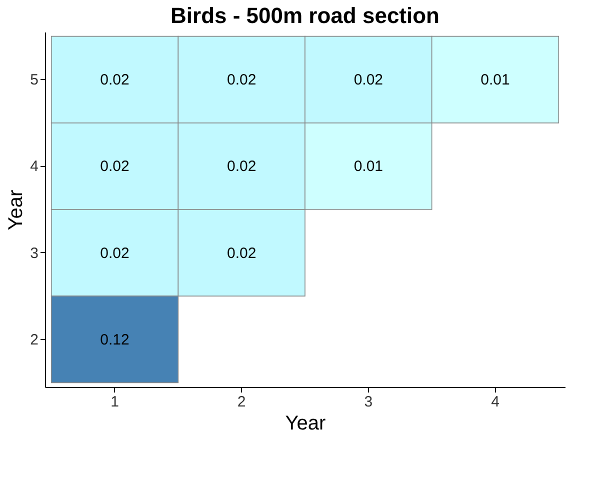 This screenshot has height=479, width=614. What do you see at coordinates (305, 15) in the screenshot?
I see `chart-title: Birds - 500m road section` at bounding box center [305, 15].